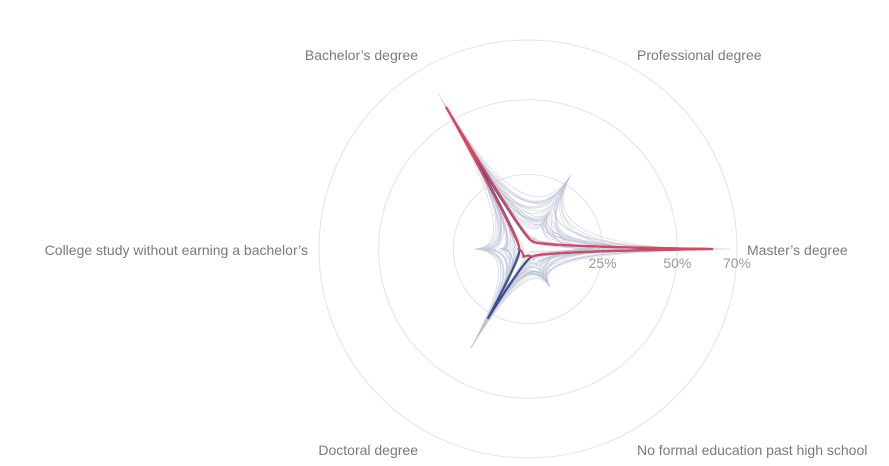 The height and width of the screenshot is (466, 889). I want to click on axis-label: Bachelor’s degree, so click(361, 55).